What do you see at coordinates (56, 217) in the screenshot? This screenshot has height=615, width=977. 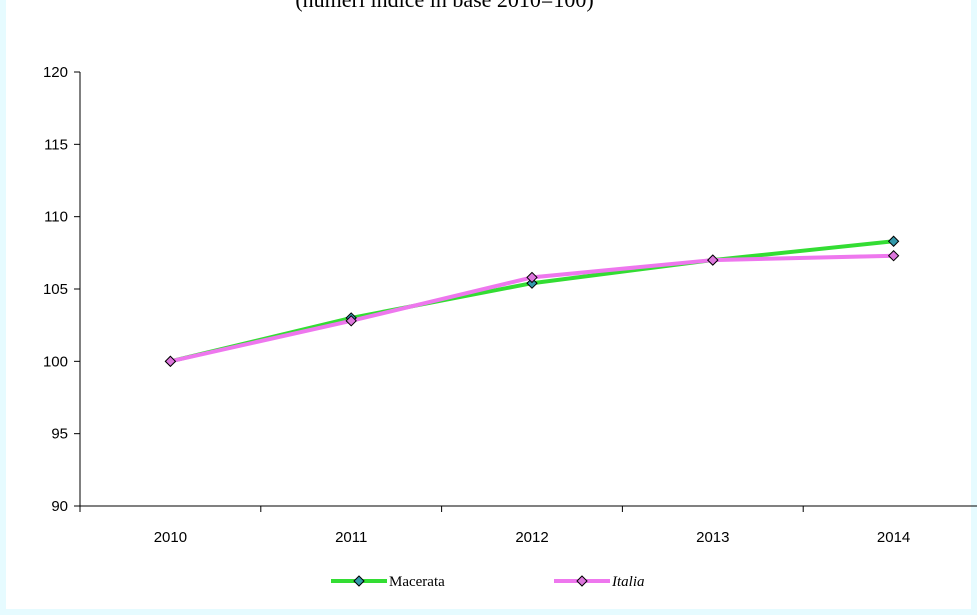 I see `y-tick-label: 110` at bounding box center [56, 217].